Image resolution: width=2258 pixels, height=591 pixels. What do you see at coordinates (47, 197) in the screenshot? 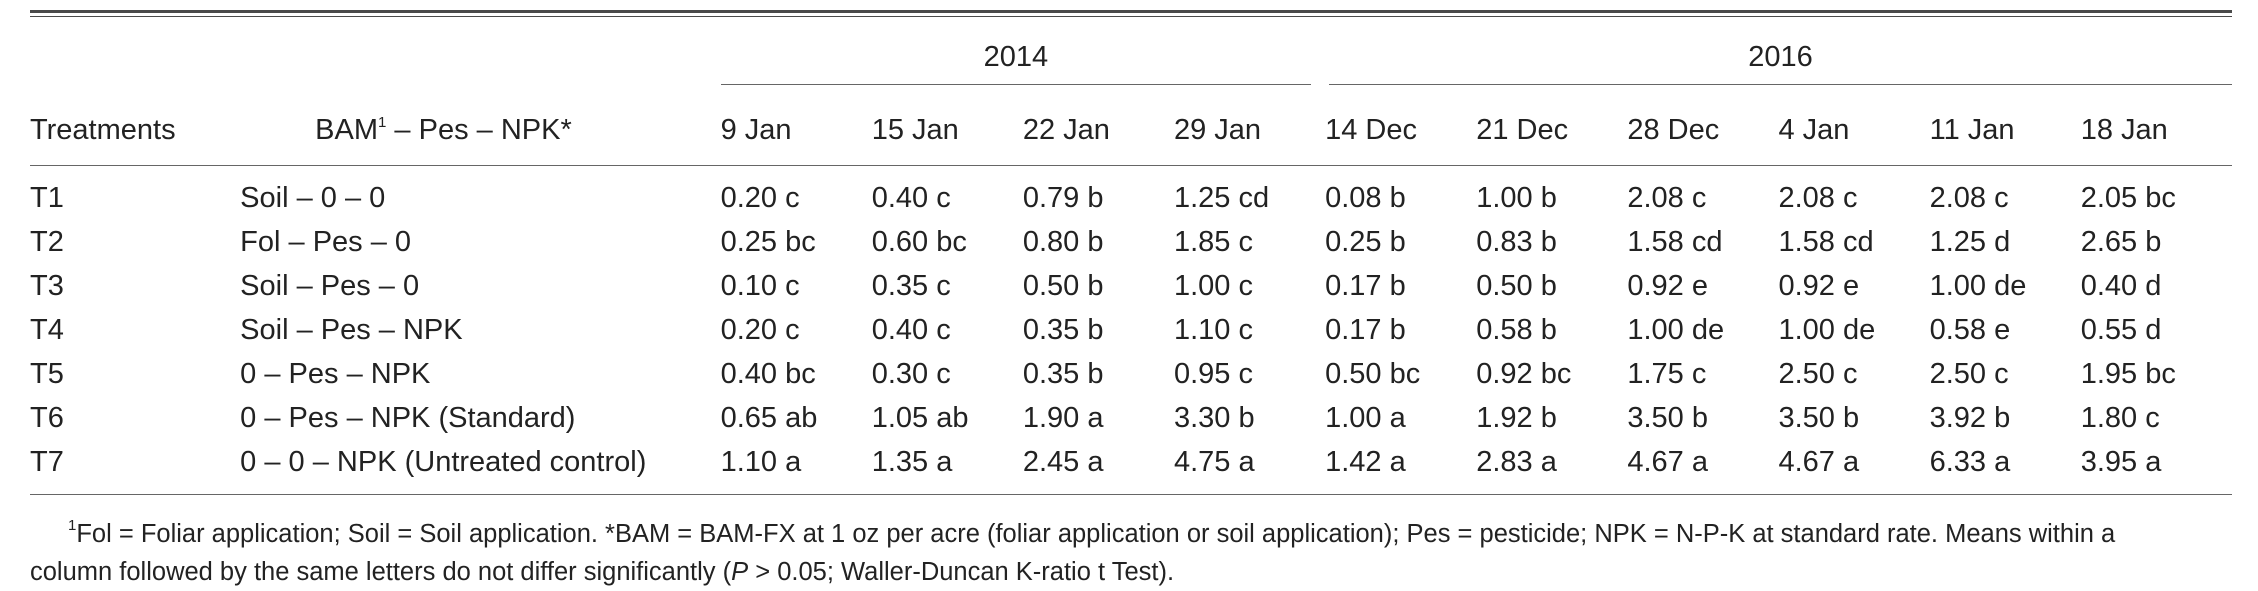
I see `treatment-cell: T1` at bounding box center [47, 197].